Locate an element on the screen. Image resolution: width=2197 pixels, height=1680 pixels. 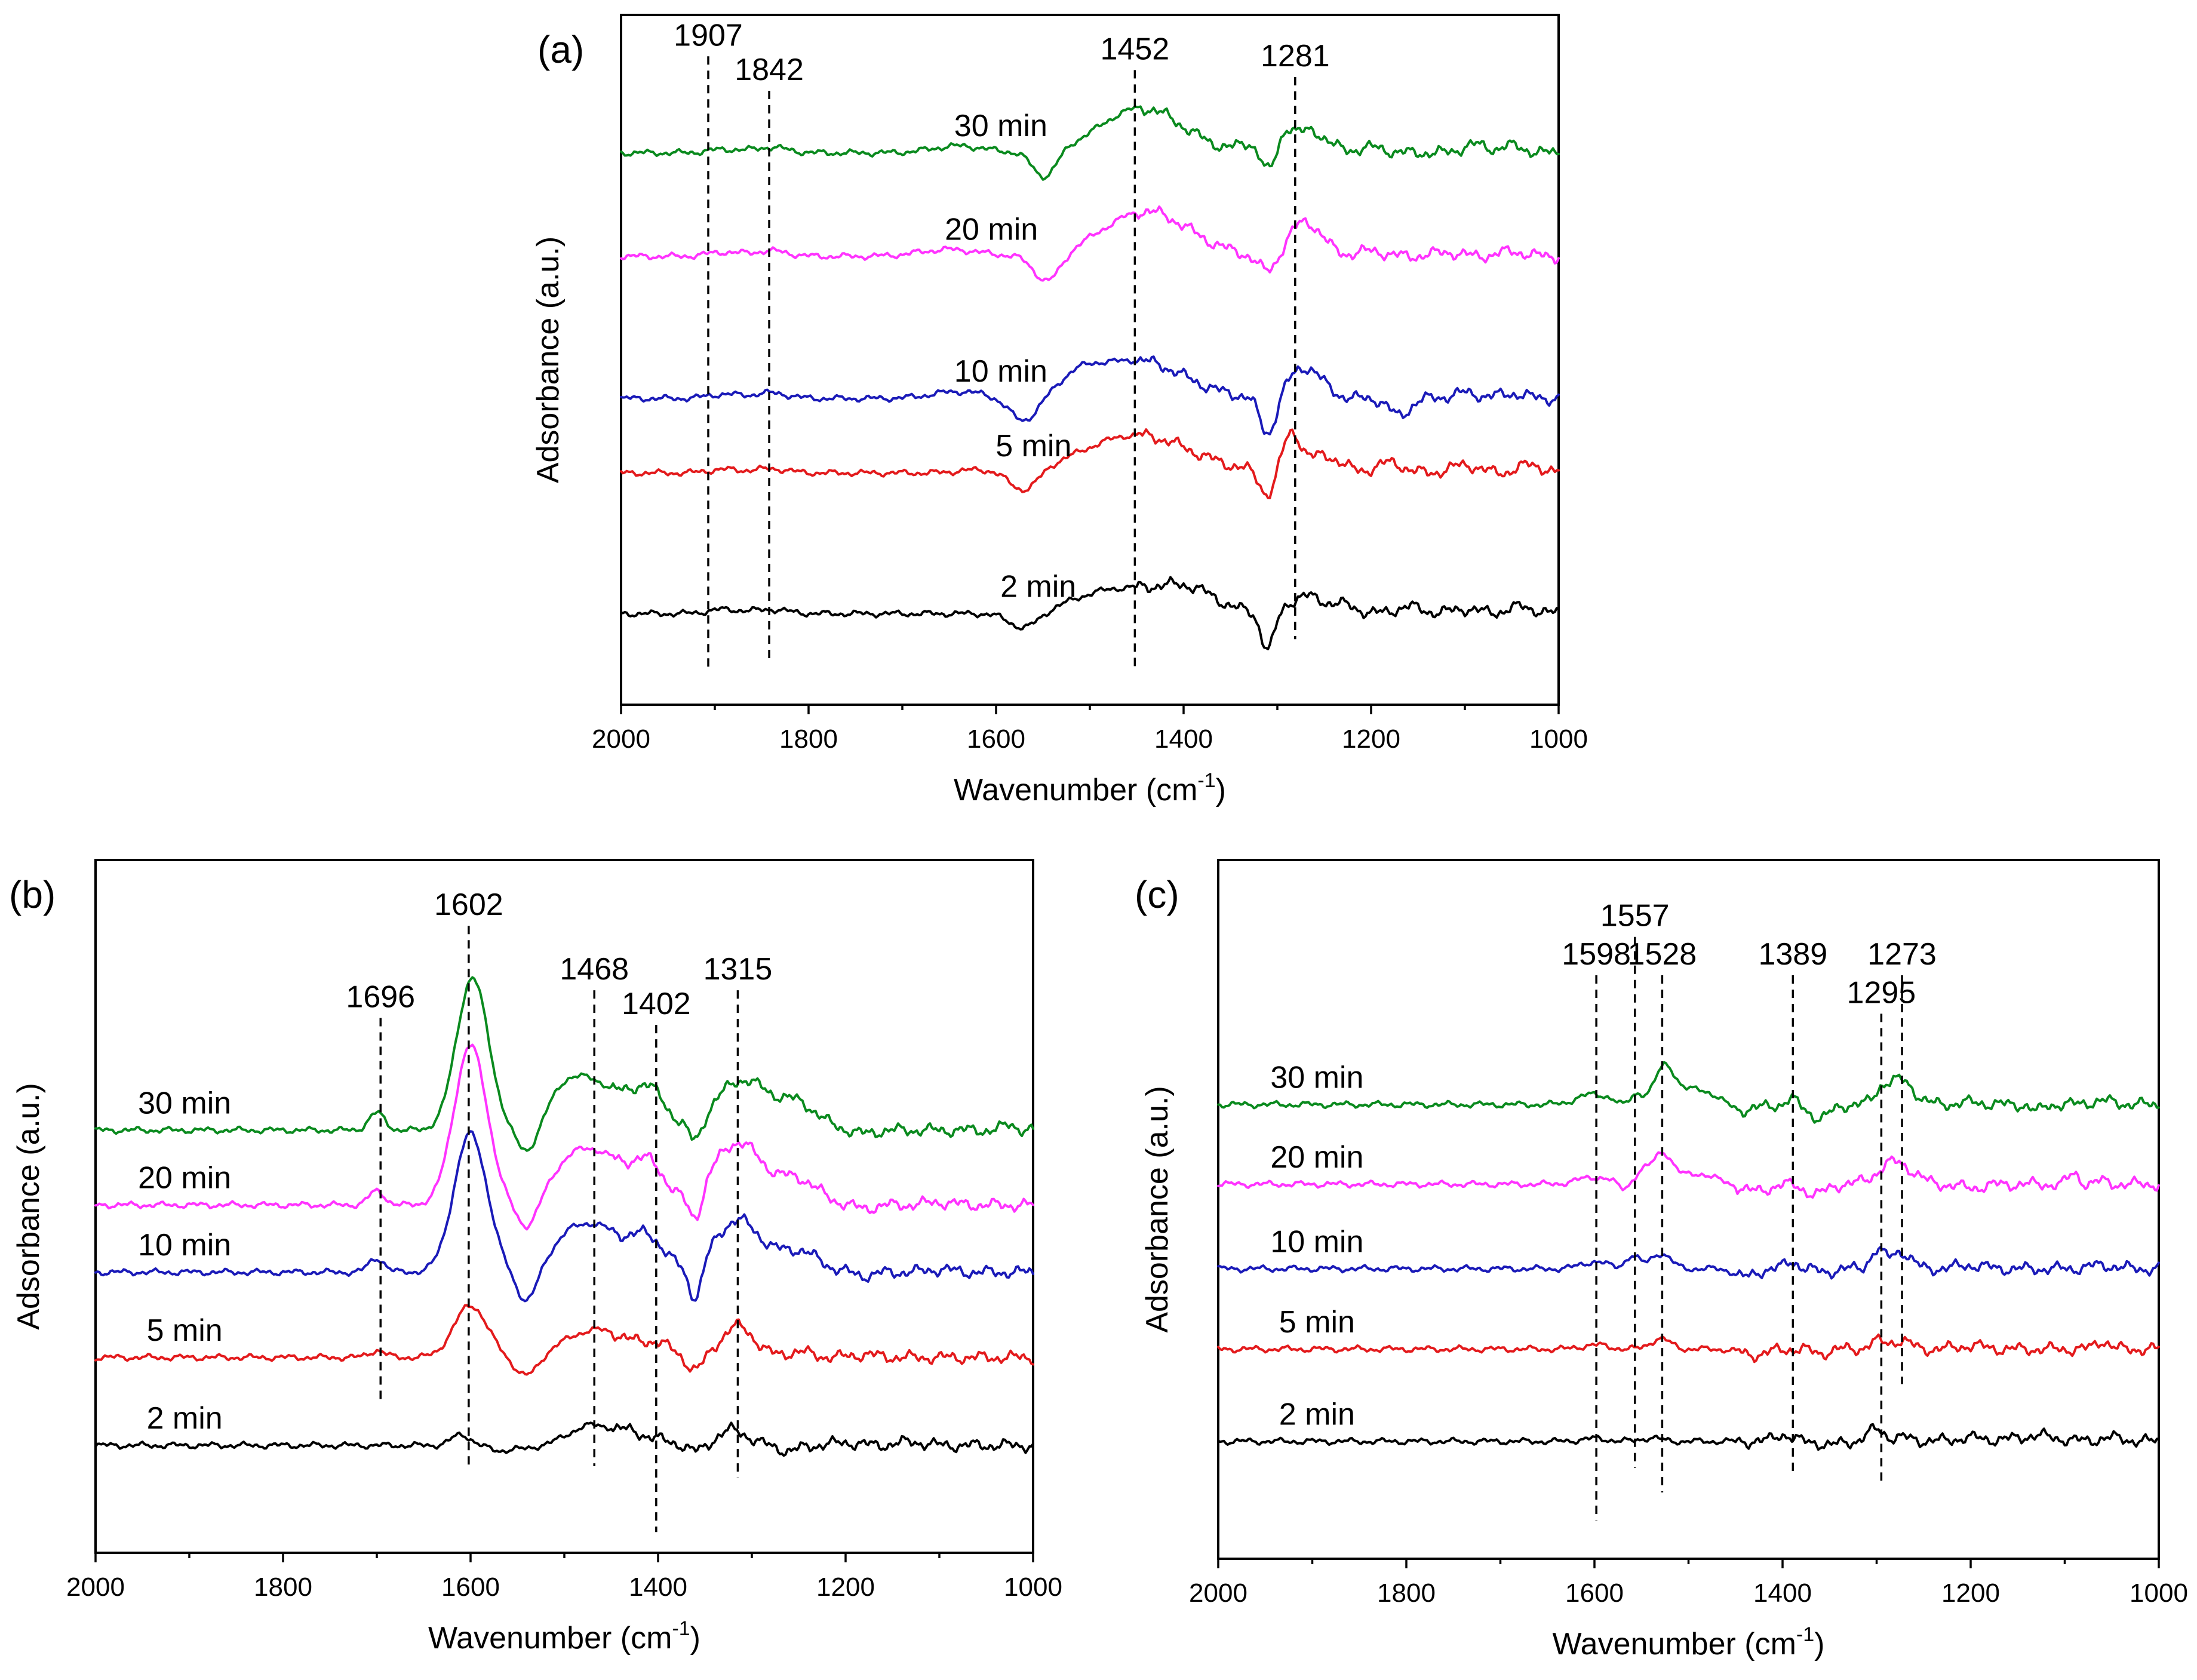
peak-label-b-1315: 1315 is located at coordinates (738, 969).